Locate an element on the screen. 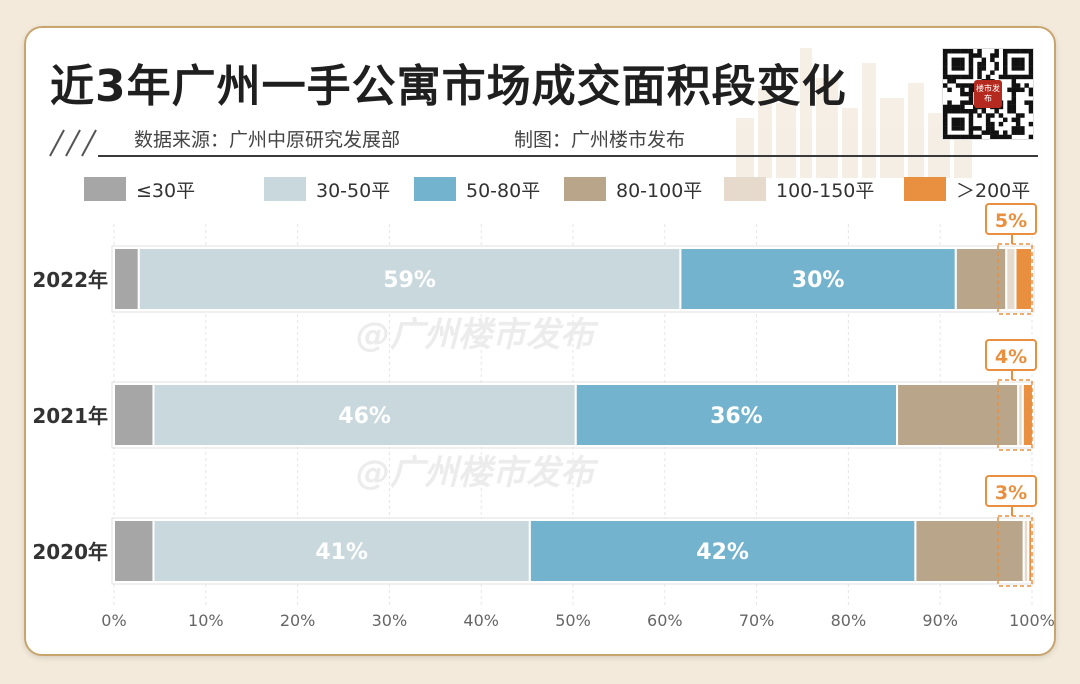  data-label: 41% is located at coordinates (341, 552).